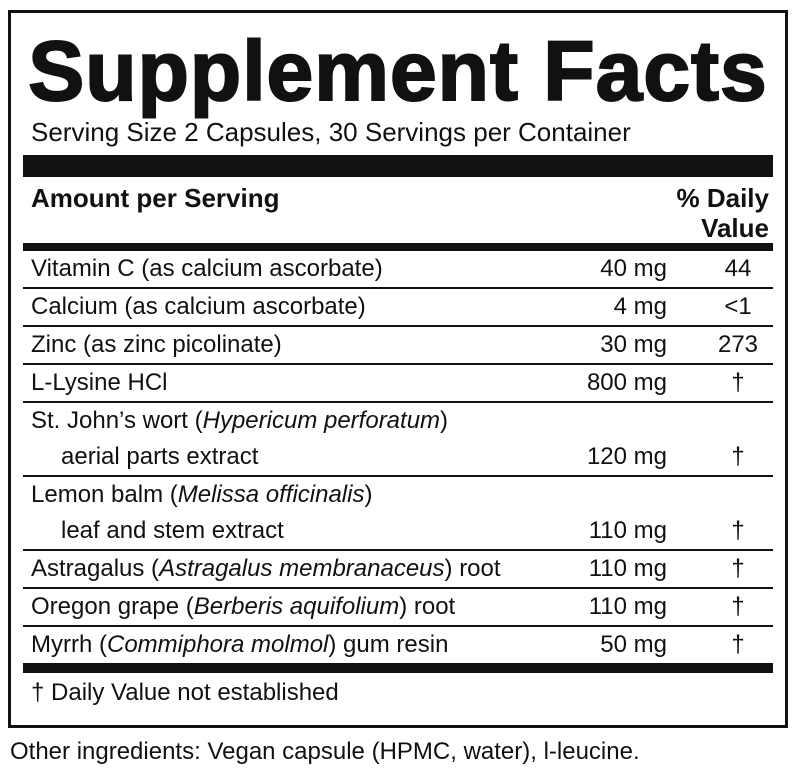 The width and height of the screenshot is (800, 780). I want to click on nutrient-name: Zinc (as zinc picolinate), so click(398, 345).